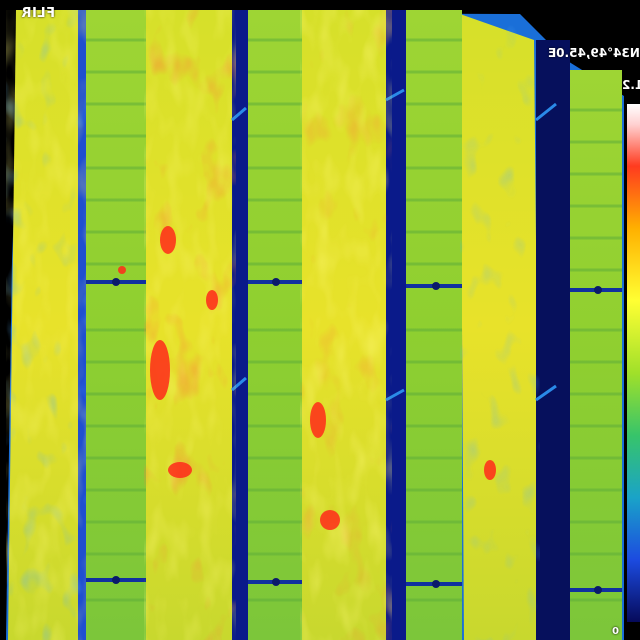  What do you see at coordinates (631, 85) in the screenshot?
I see `scale-max-label: 1.2` at bounding box center [631, 85].